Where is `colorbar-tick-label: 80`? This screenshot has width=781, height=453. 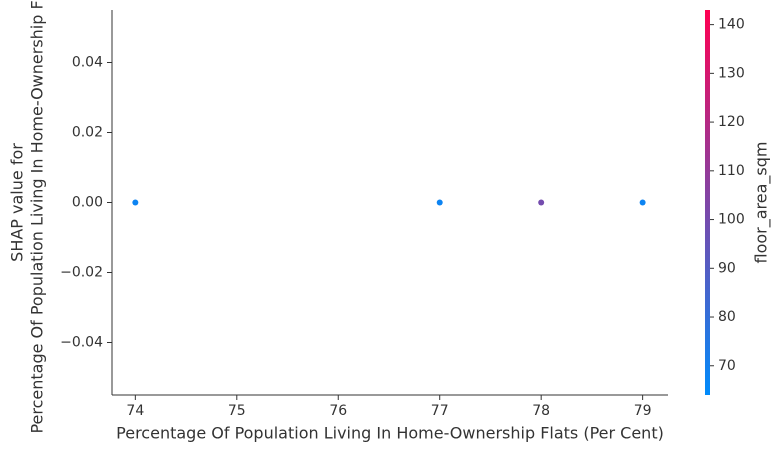
colorbar-tick-label: 80 is located at coordinates (727, 317).